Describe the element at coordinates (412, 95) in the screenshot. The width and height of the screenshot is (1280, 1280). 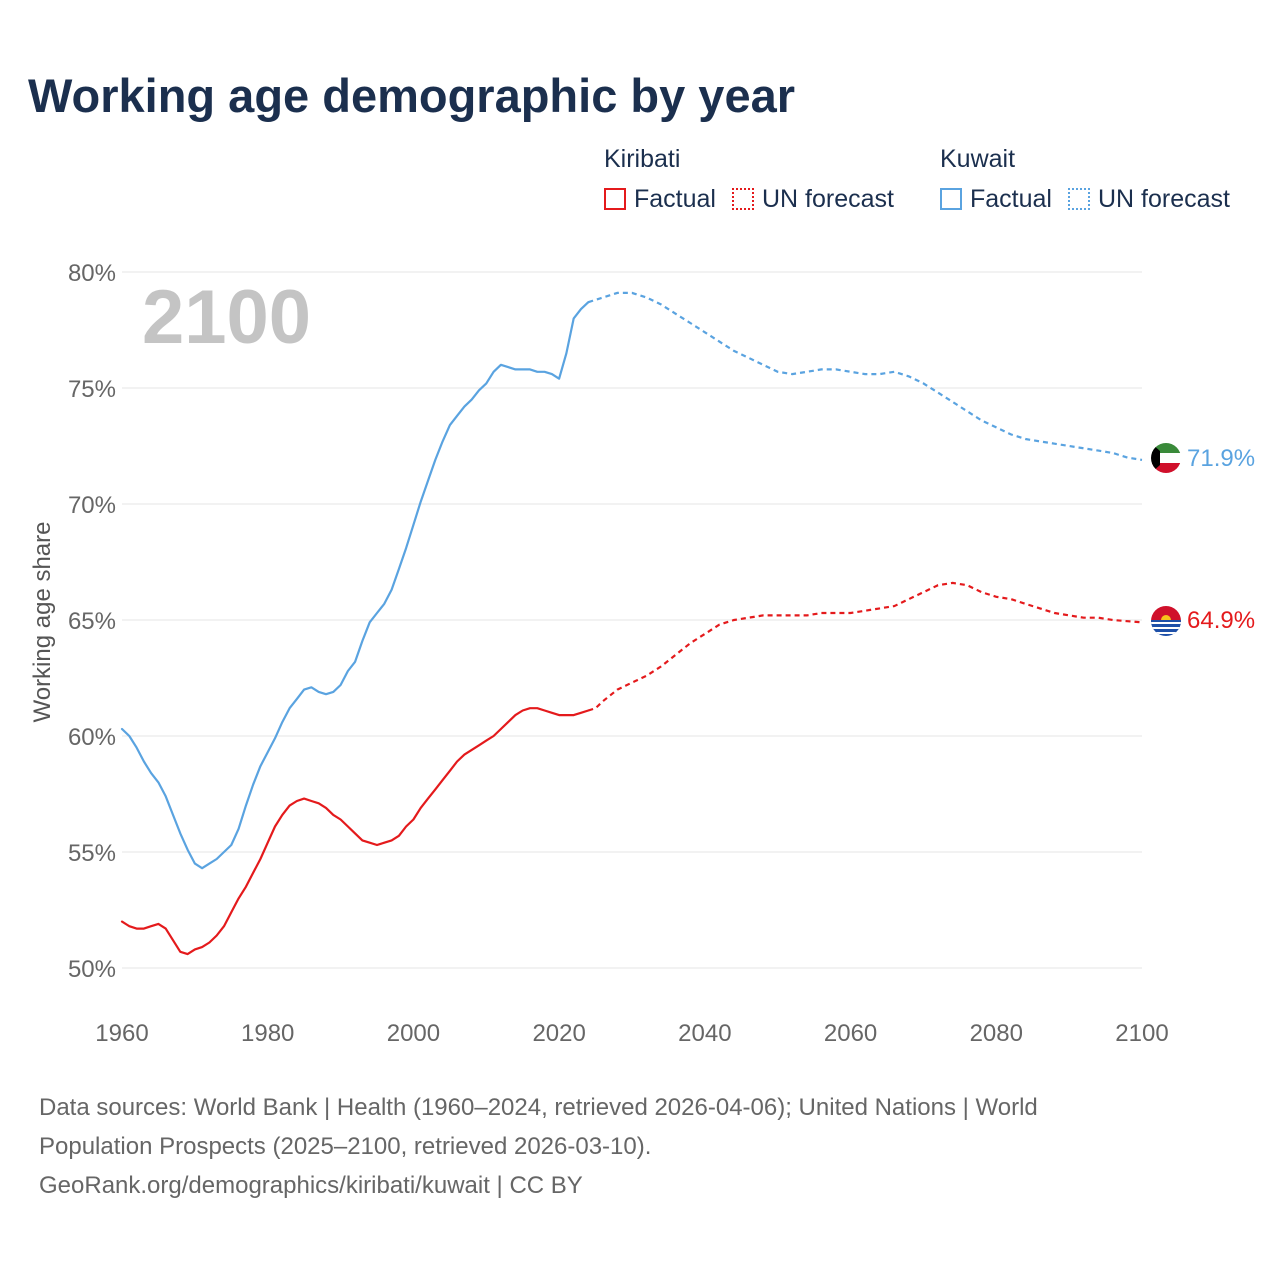
I see `chart-title: Working age demographic by year` at that location.